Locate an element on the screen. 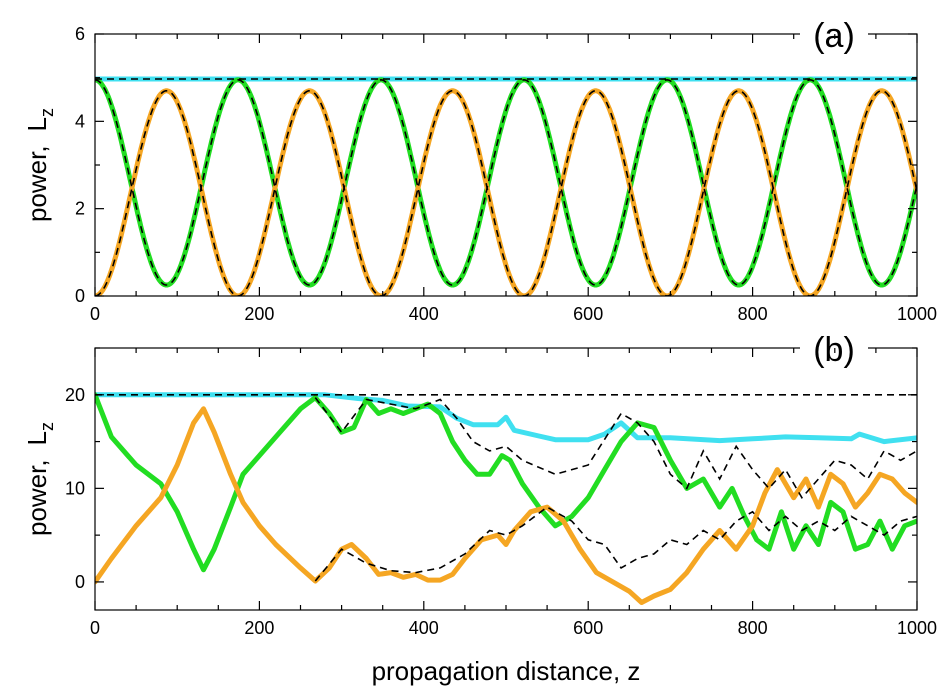 The width and height of the screenshot is (943, 693). panel-a-ylabel: power, Lz is located at coordinates (39, 165).